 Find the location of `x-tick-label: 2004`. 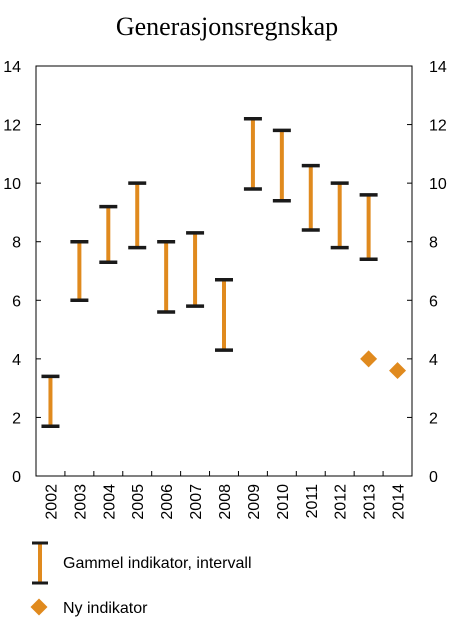

x-tick-label: 2004 is located at coordinates (109, 502).